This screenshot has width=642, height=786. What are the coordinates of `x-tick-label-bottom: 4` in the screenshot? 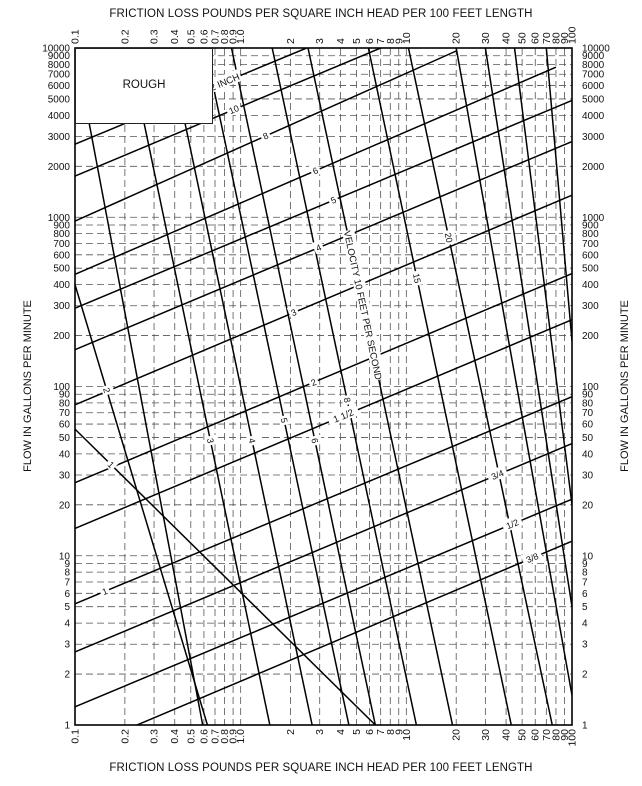 It's located at (341, 732).